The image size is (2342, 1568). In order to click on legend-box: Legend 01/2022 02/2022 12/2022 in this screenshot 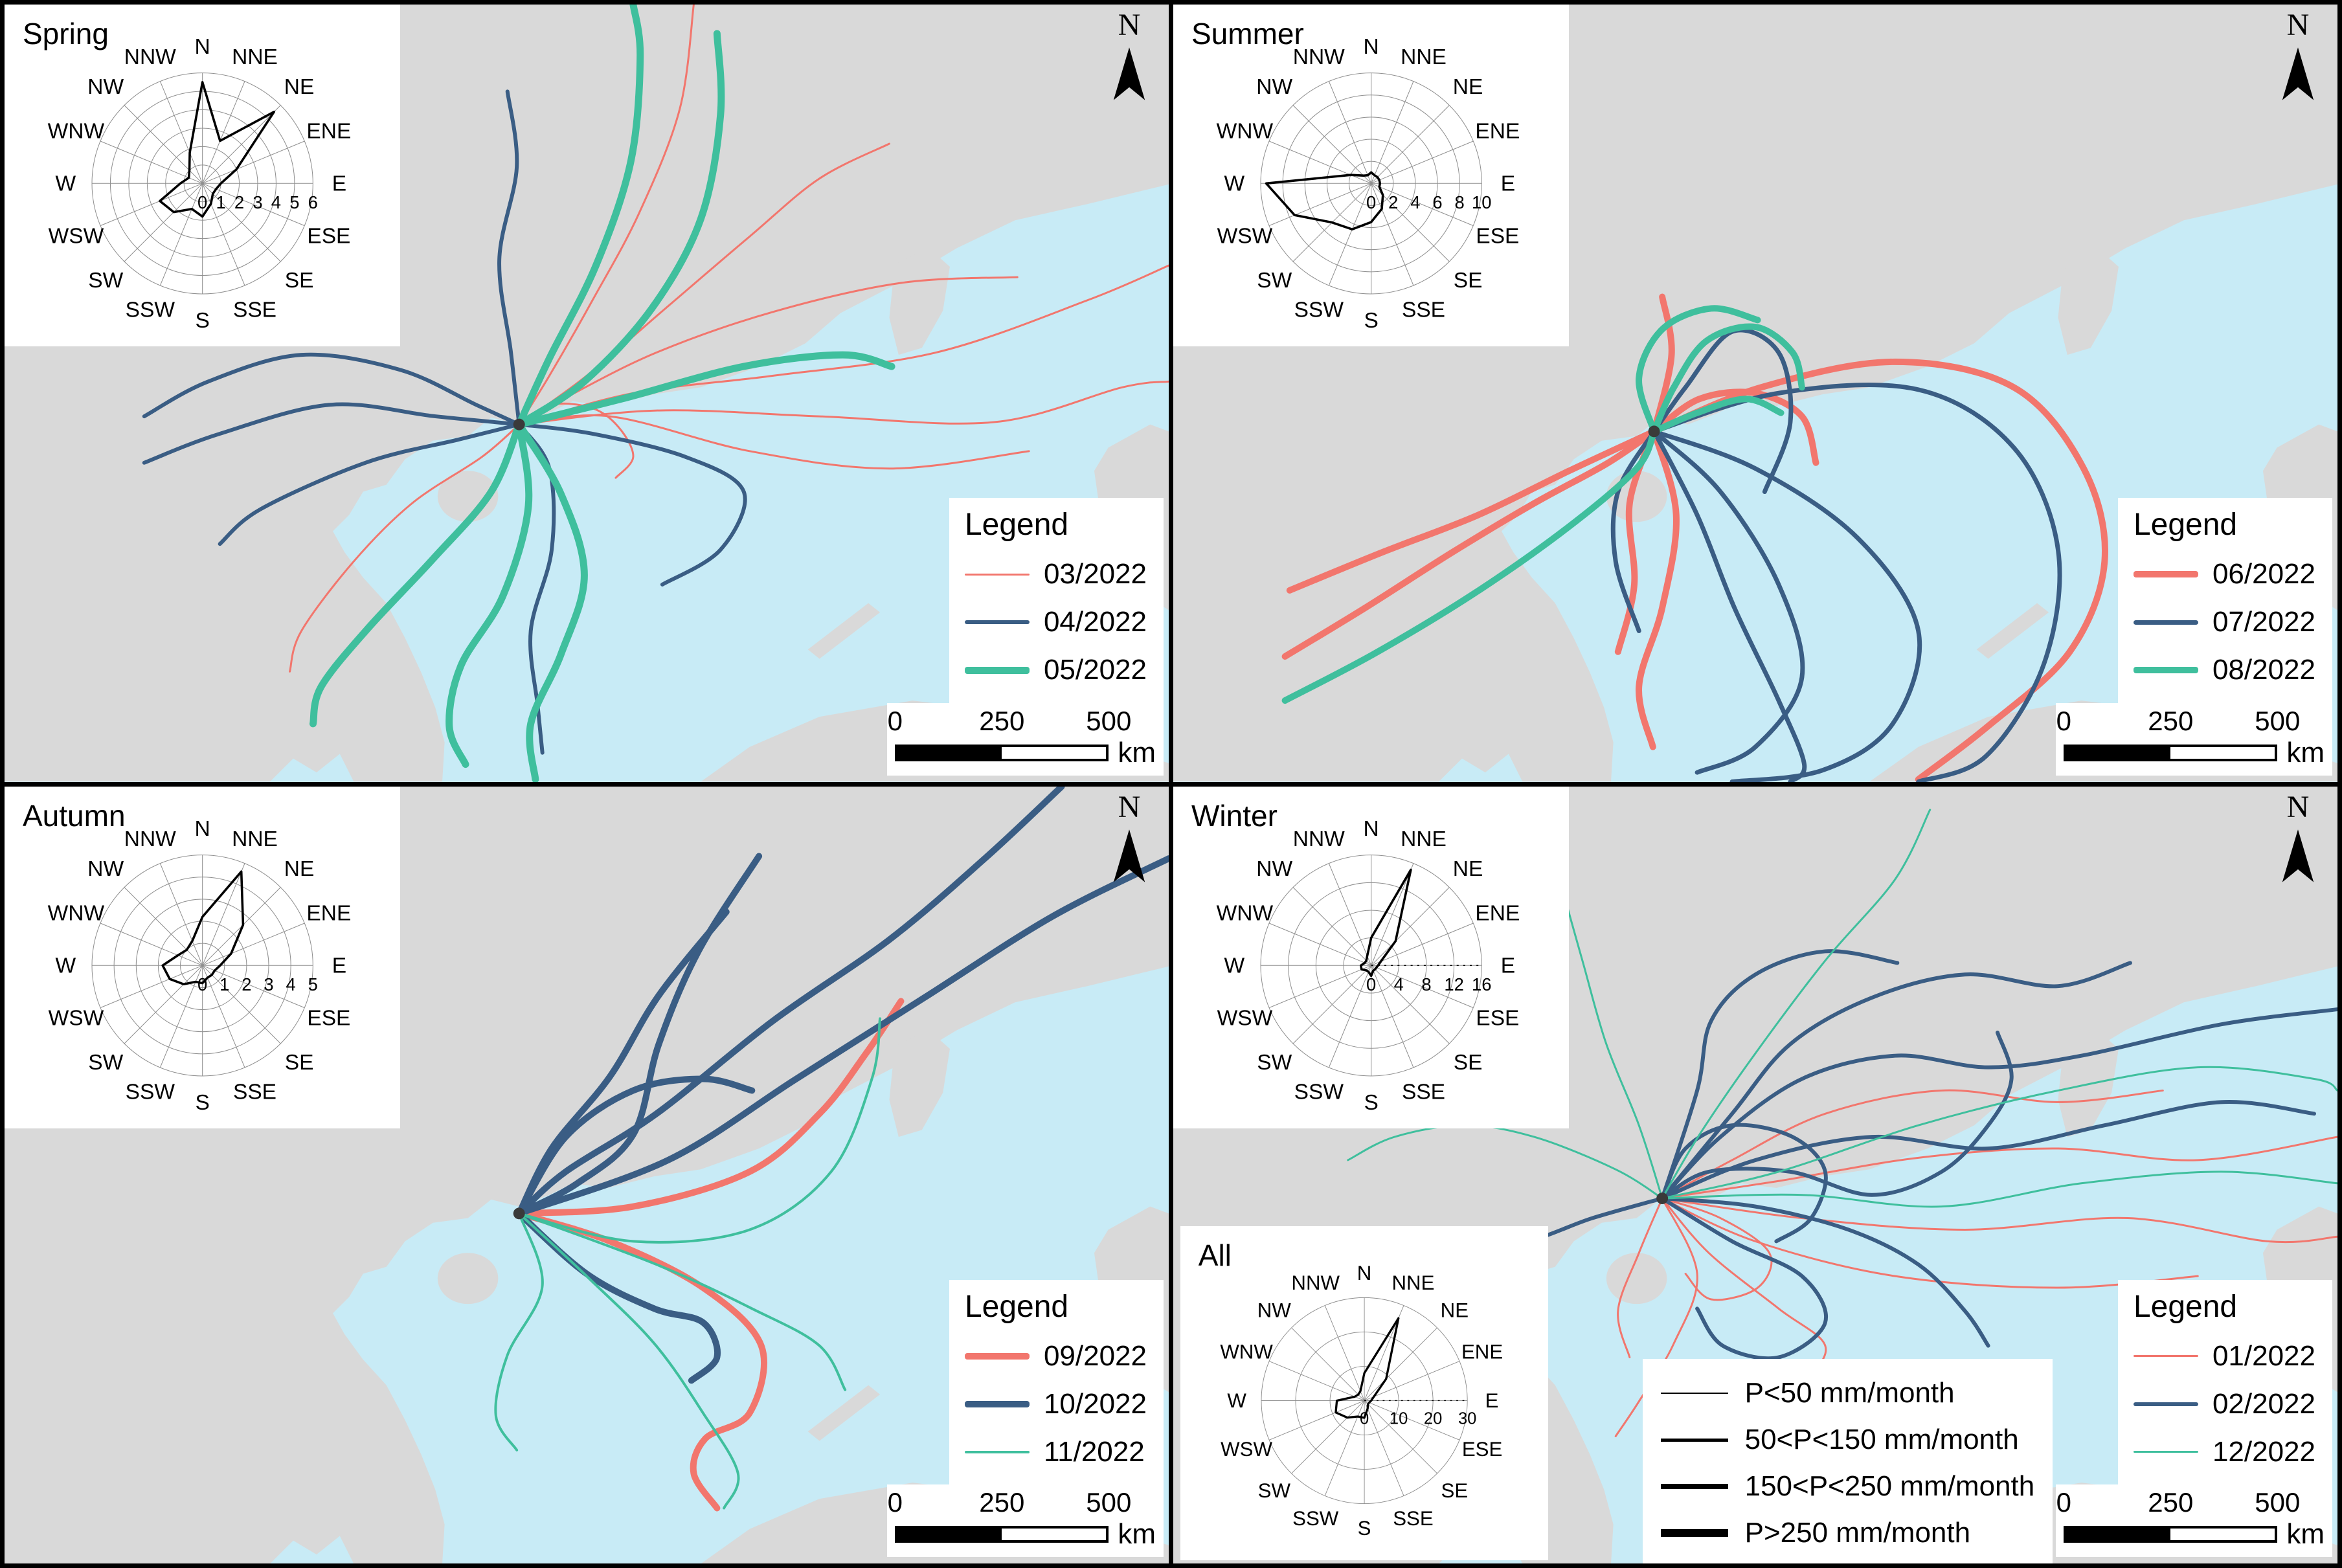, I will do `click(2224, 1384)`.